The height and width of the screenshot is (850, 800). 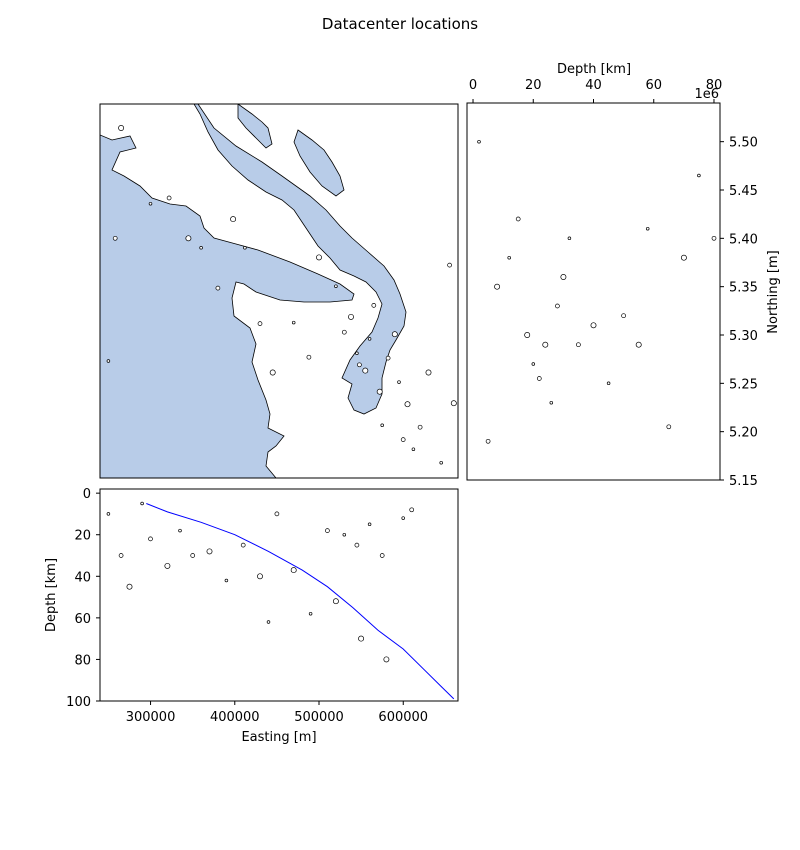 What do you see at coordinates (82, 660) in the screenshot?
I see `depth-left-tick-label: 80` at bounding box center [82, 660].